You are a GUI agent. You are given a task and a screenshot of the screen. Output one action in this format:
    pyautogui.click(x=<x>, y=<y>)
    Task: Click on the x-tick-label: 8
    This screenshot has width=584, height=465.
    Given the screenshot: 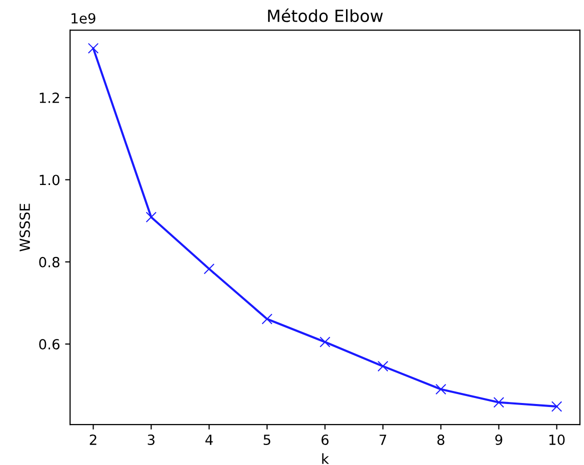 What is the action you would take?
    pyautogui.click(x=440, y=440)
    